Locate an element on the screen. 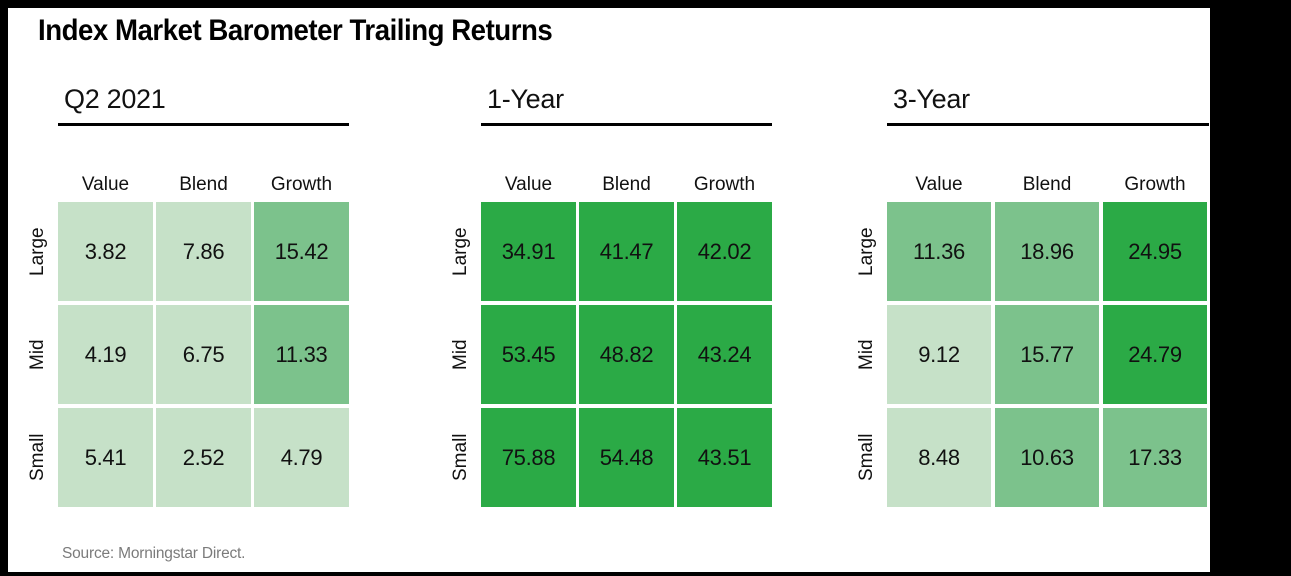 The width and height of the screenshot is (1291, 576). top-border-bar is located at coordinates (645, 4).